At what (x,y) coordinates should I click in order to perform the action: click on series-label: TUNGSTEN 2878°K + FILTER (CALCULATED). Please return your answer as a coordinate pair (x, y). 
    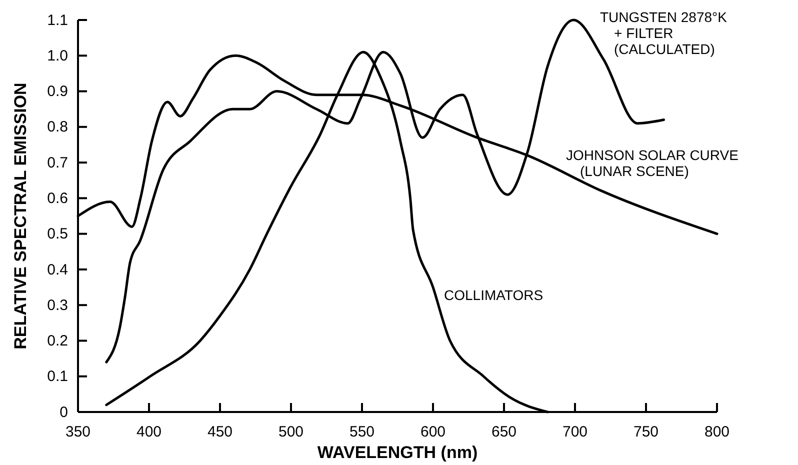
    Looking at the image, I should click on (664, 33).